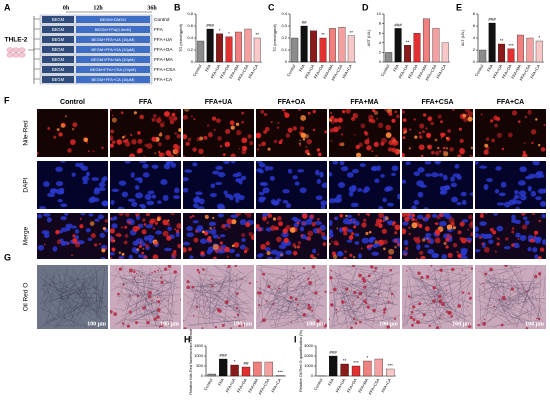 This screenshot has width=550, height=407. What do you see at coordinates (26, 235) in the screenshot?
I see `row-label: Merge` at bounding box center [26, 235].